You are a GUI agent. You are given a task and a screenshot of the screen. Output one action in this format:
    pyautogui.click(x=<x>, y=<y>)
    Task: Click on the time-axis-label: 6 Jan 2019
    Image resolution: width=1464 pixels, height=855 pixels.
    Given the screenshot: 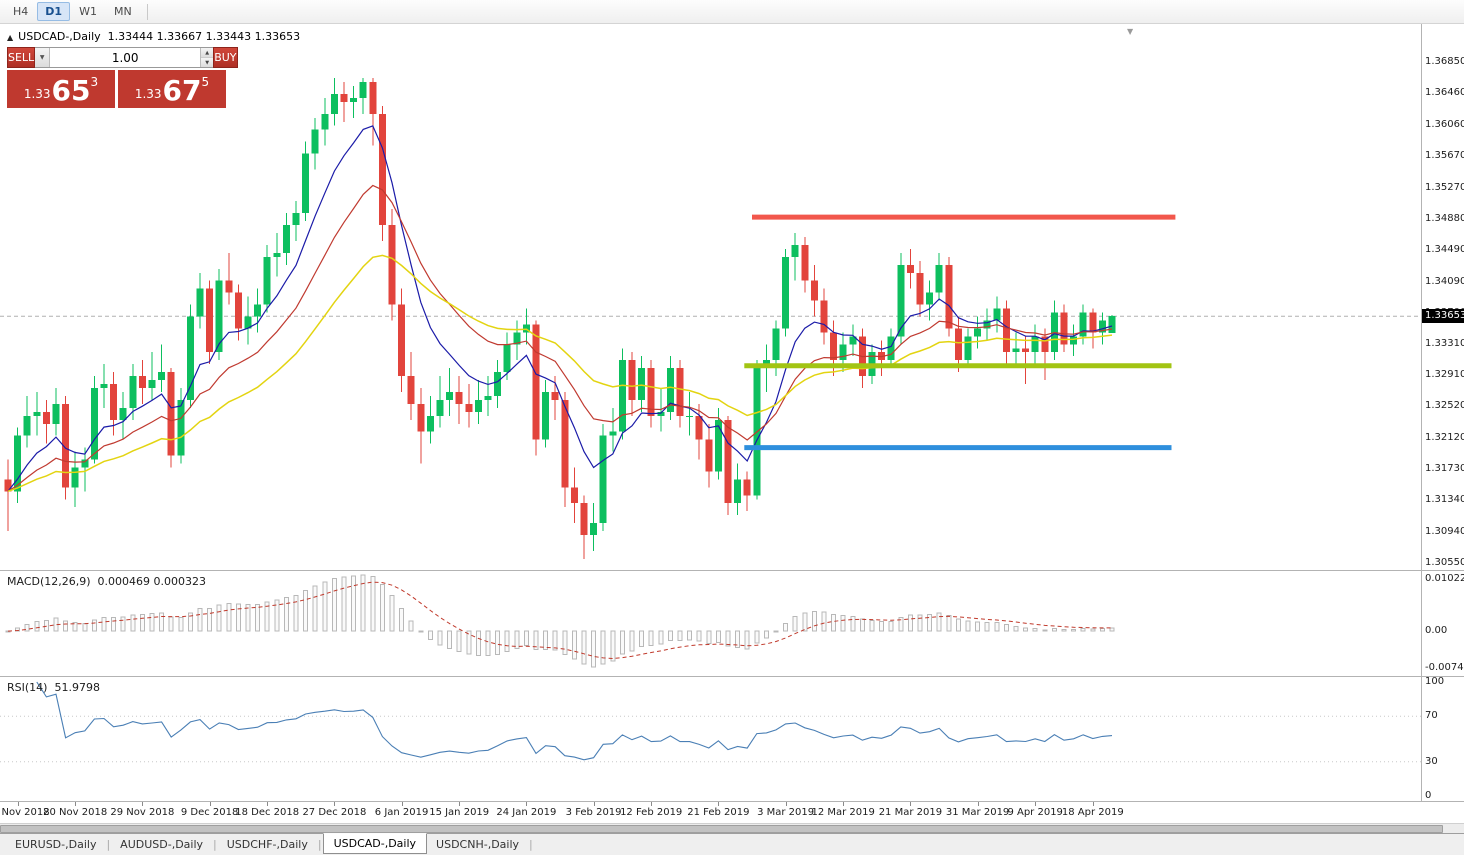 What is the action you would take?
    pyautogui.click(x=401, y=812)
    